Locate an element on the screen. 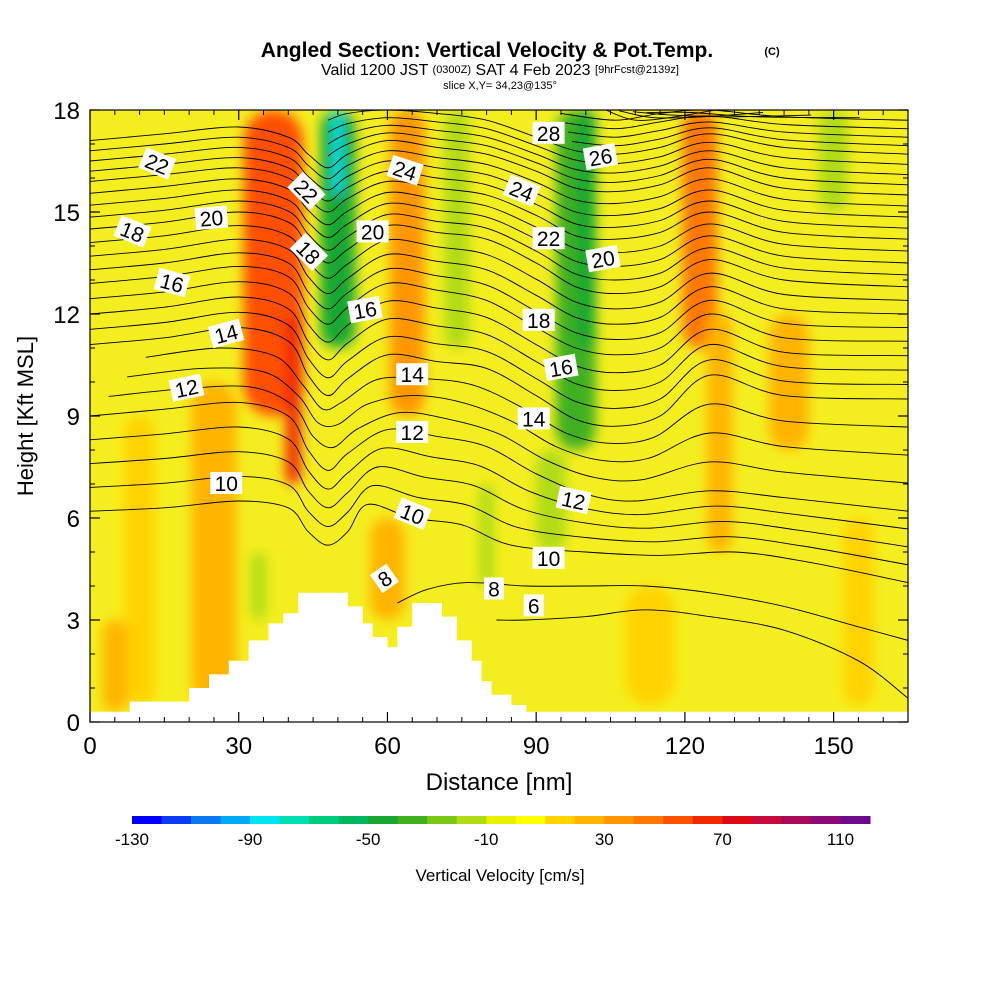  subtitle-valid: Valid 1200 JST is located at coordinates (375, 70).